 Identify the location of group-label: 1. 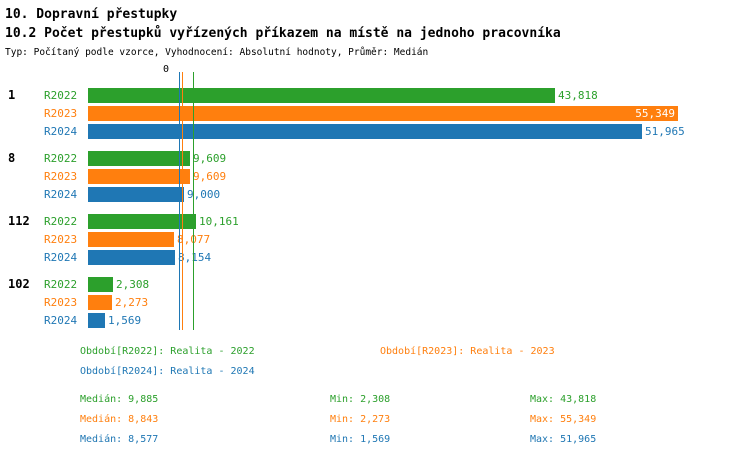
(12, 95).